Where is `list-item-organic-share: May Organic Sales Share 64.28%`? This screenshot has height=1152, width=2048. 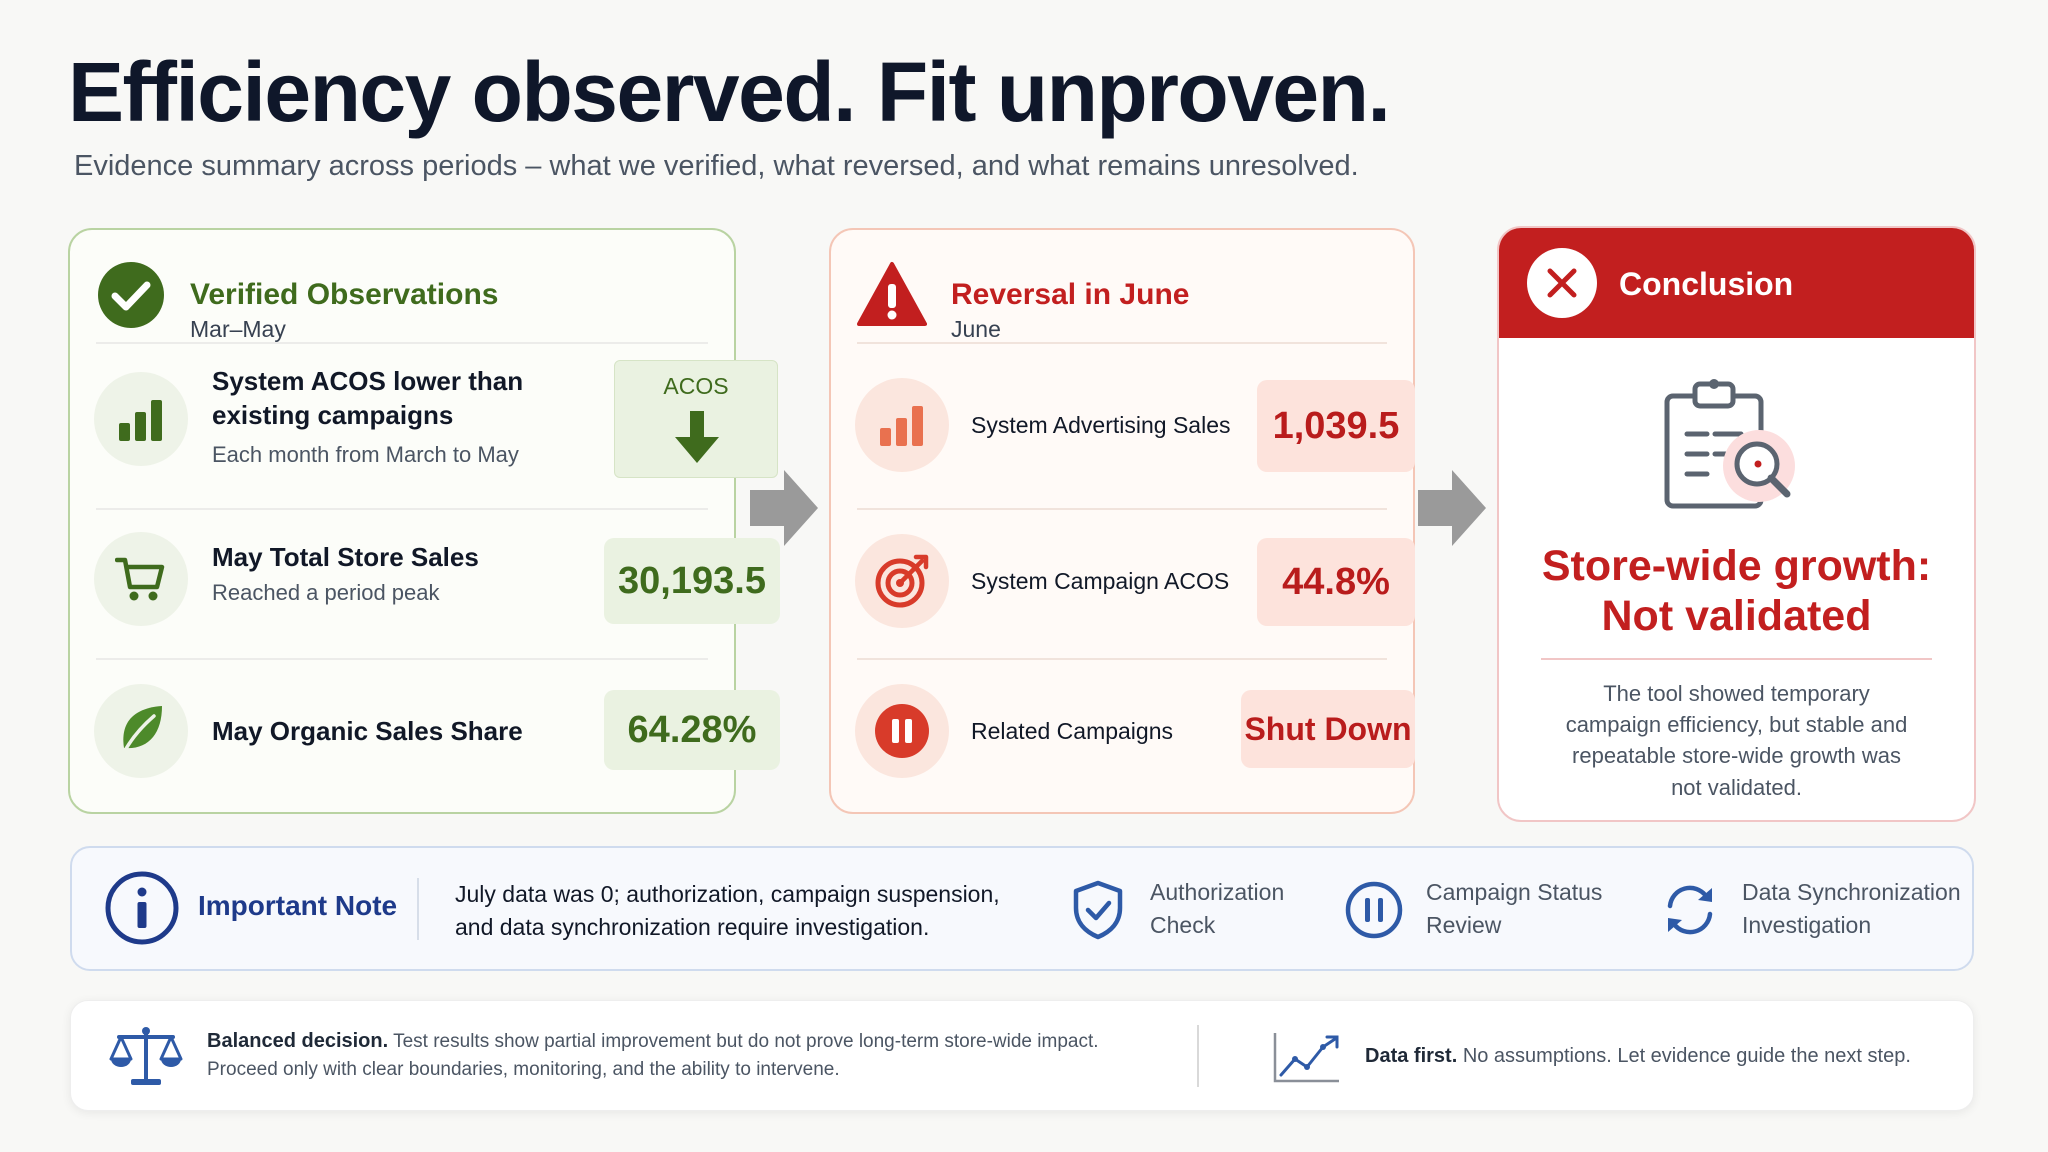 list-item-organic-share: May Organic Sales Share 64.28% is located at coordinates (437, 734).